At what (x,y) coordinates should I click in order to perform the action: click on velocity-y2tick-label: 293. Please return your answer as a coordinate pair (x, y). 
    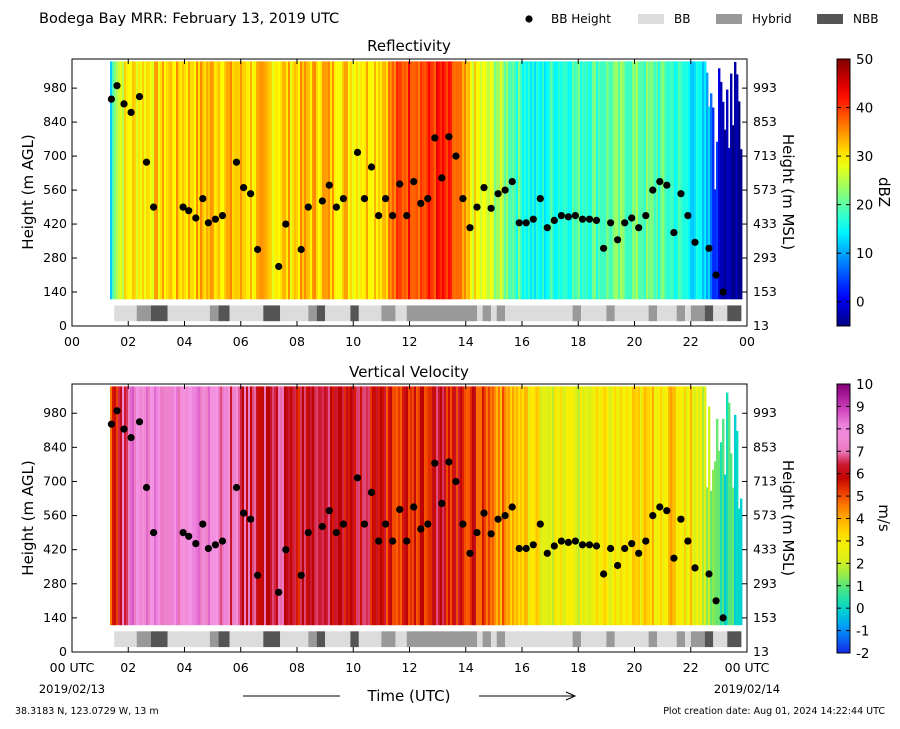
    Looking at the image, I should click on (765, 583).